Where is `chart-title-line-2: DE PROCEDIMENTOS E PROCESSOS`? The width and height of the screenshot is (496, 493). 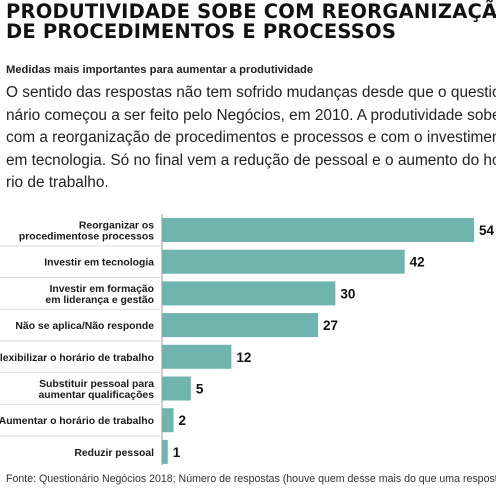
chart-title-line-2: DE PROCEDIMENTOS E PROCESSOS is located at coordinates (201, 31).